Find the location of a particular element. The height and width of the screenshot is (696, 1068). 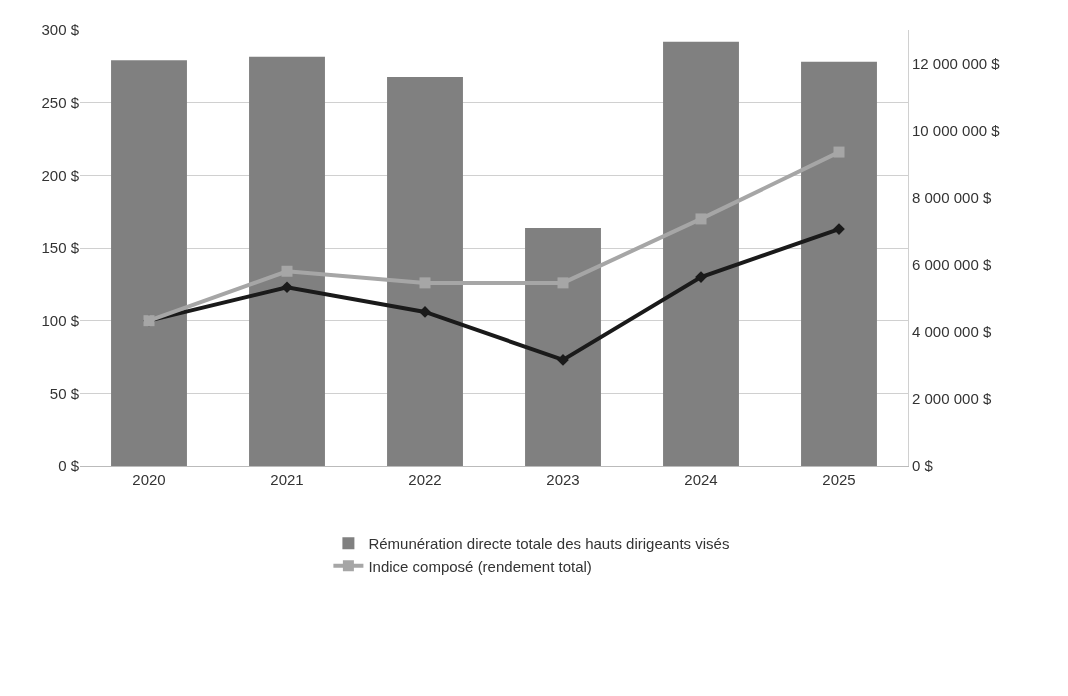

x-tick-label: 2022 is located at coordinates (425, 479).